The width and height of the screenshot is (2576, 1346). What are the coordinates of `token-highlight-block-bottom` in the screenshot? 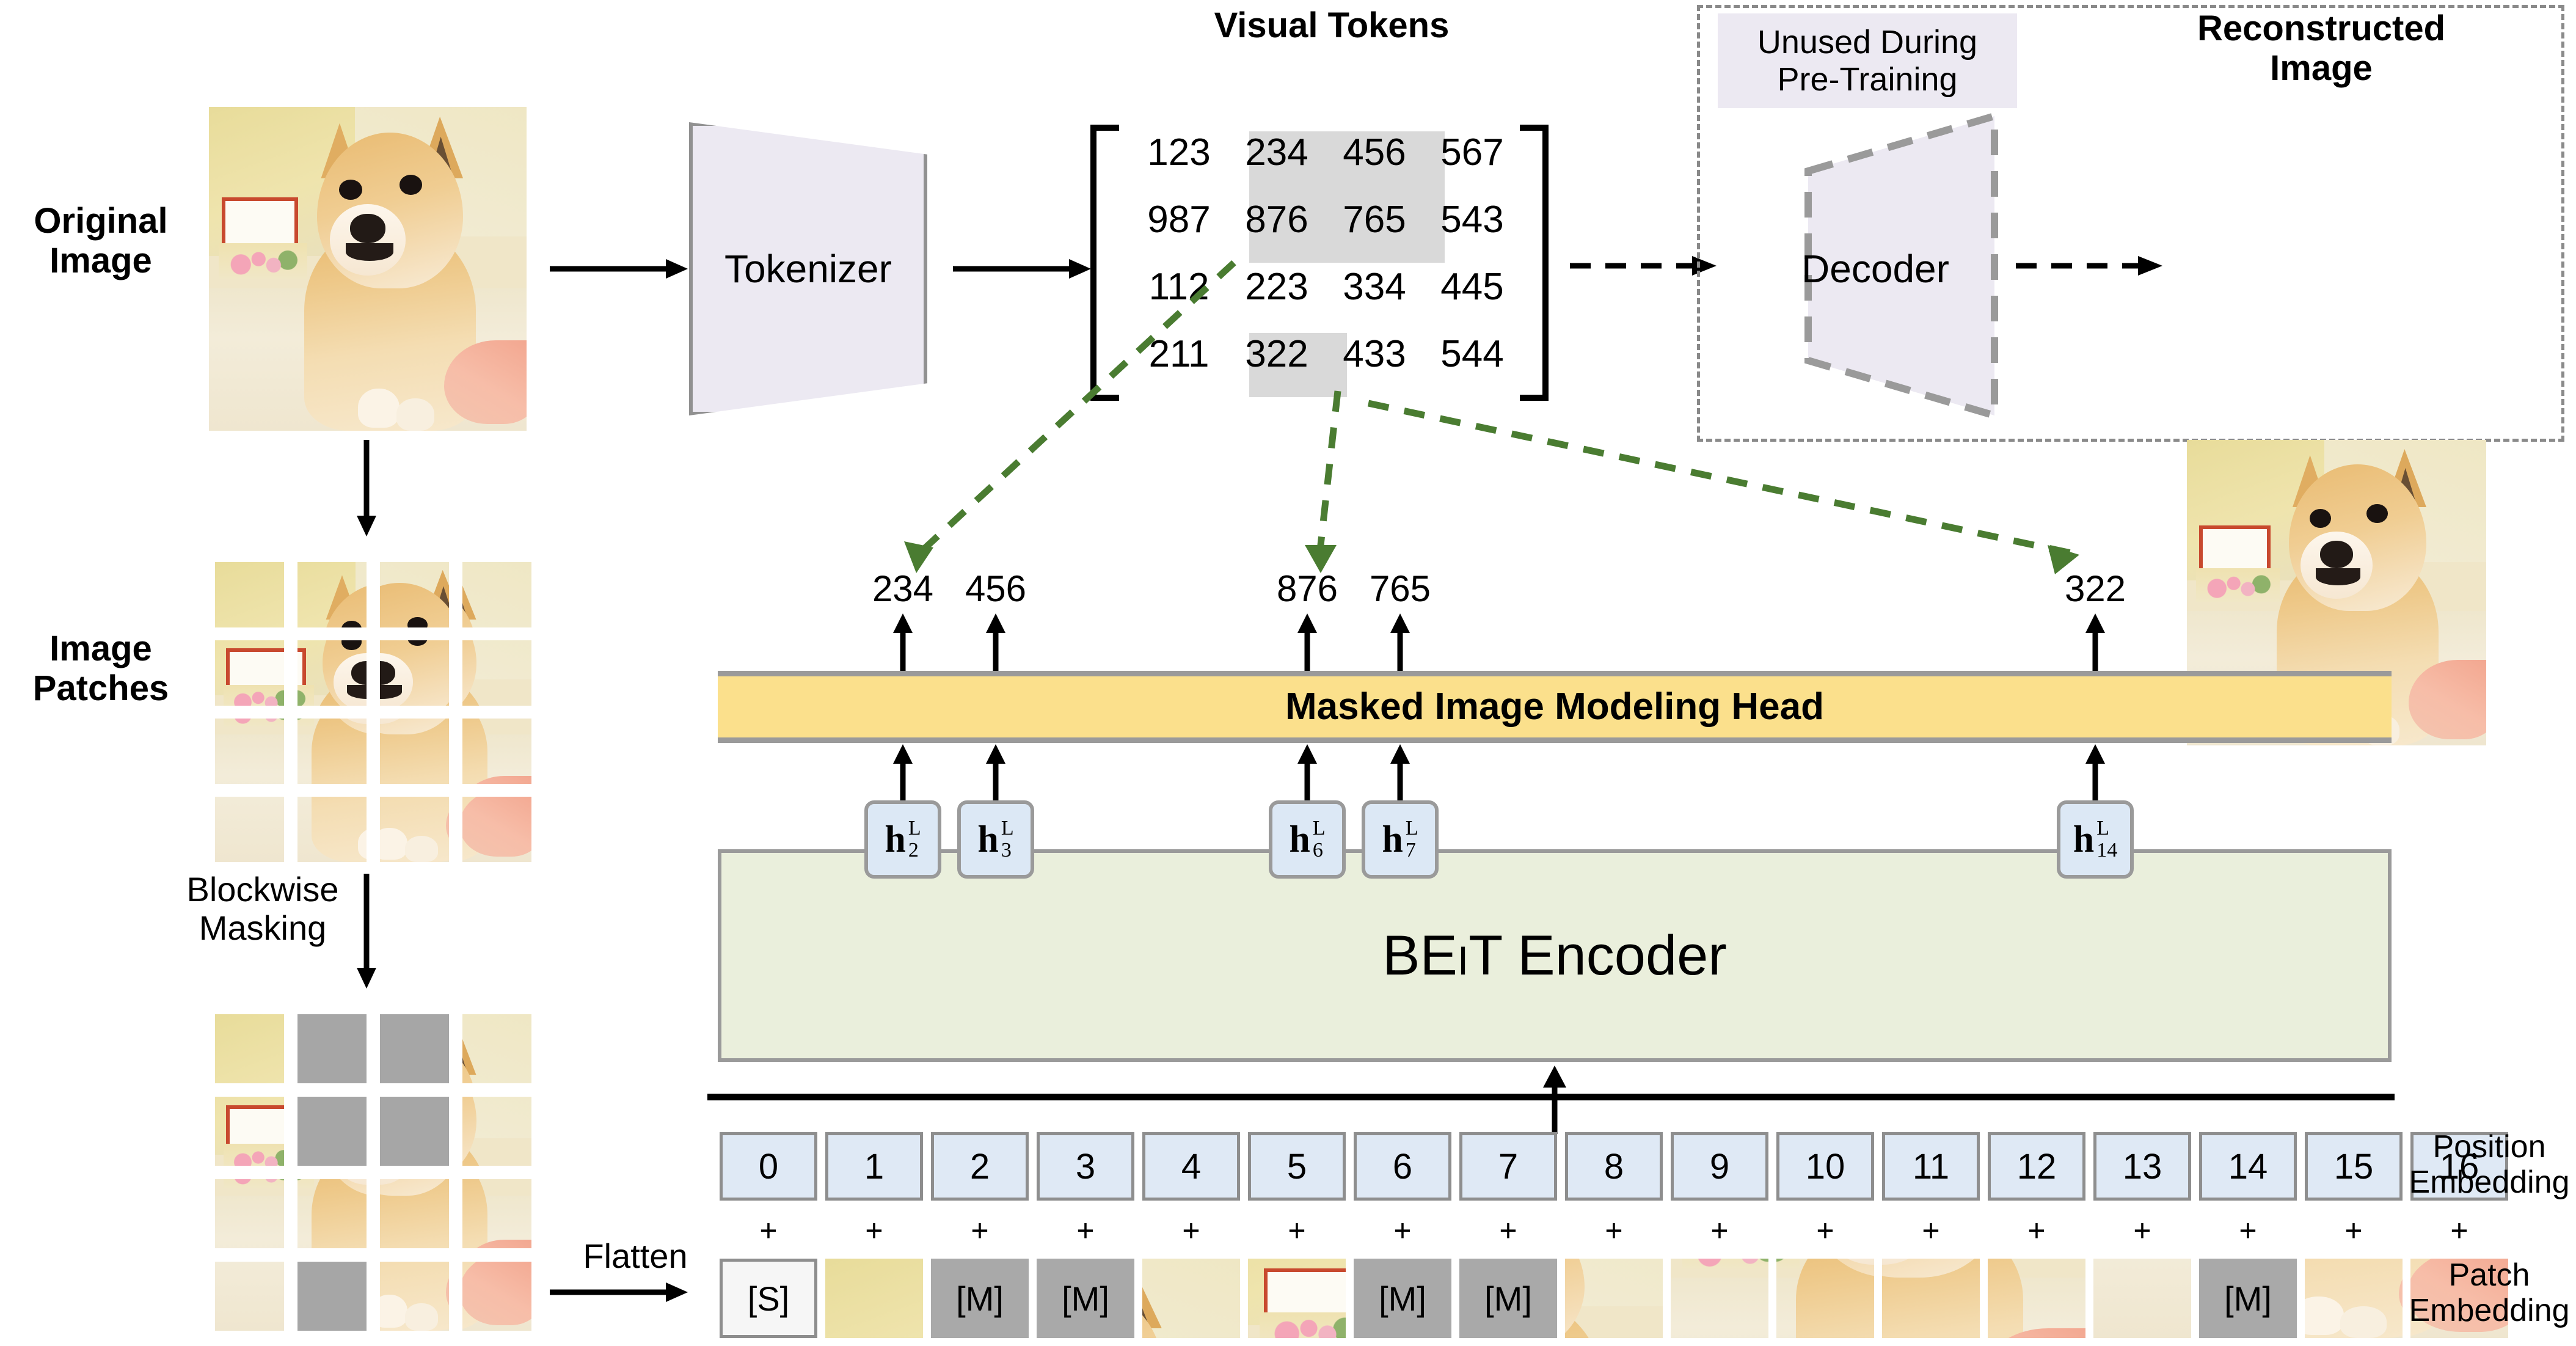 It's located at (1298, 365).